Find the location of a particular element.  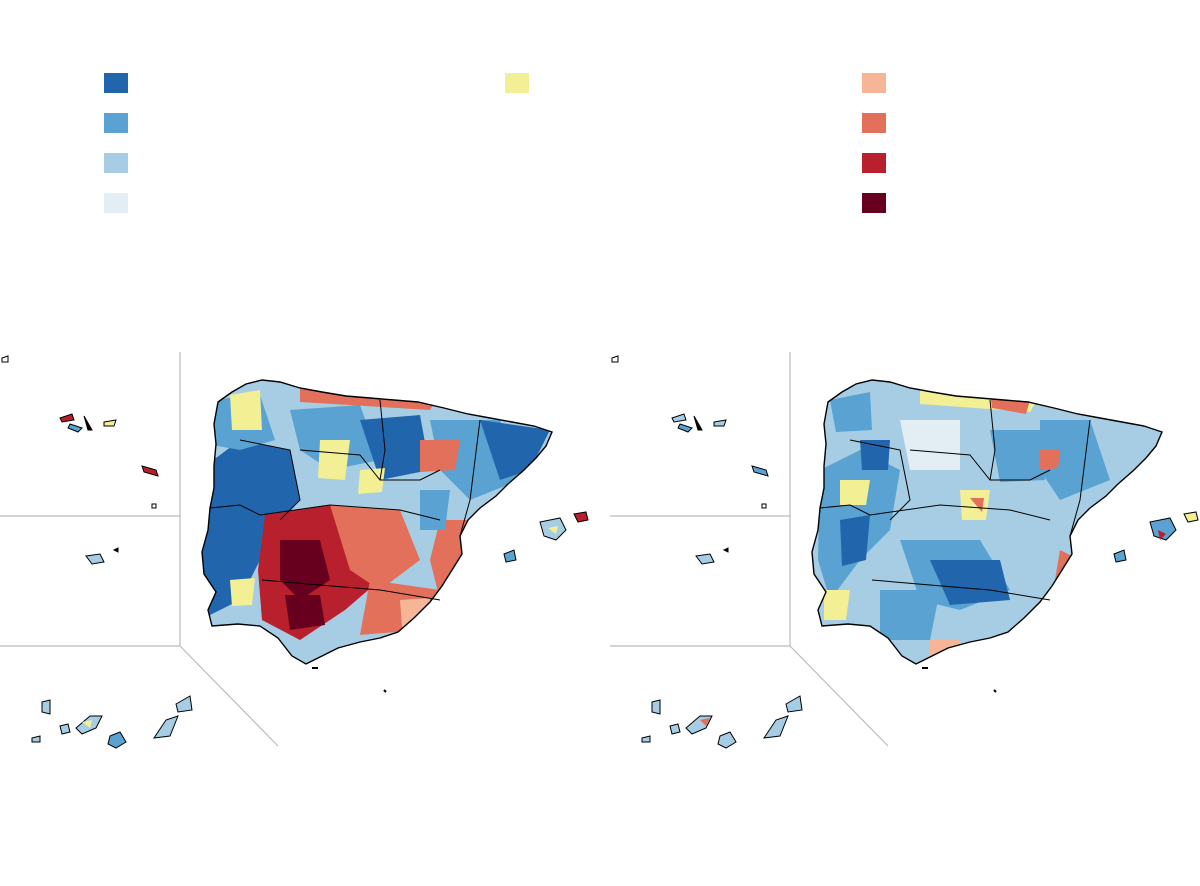

legend-swatch-red-pale is located at coordinates (874, 83).